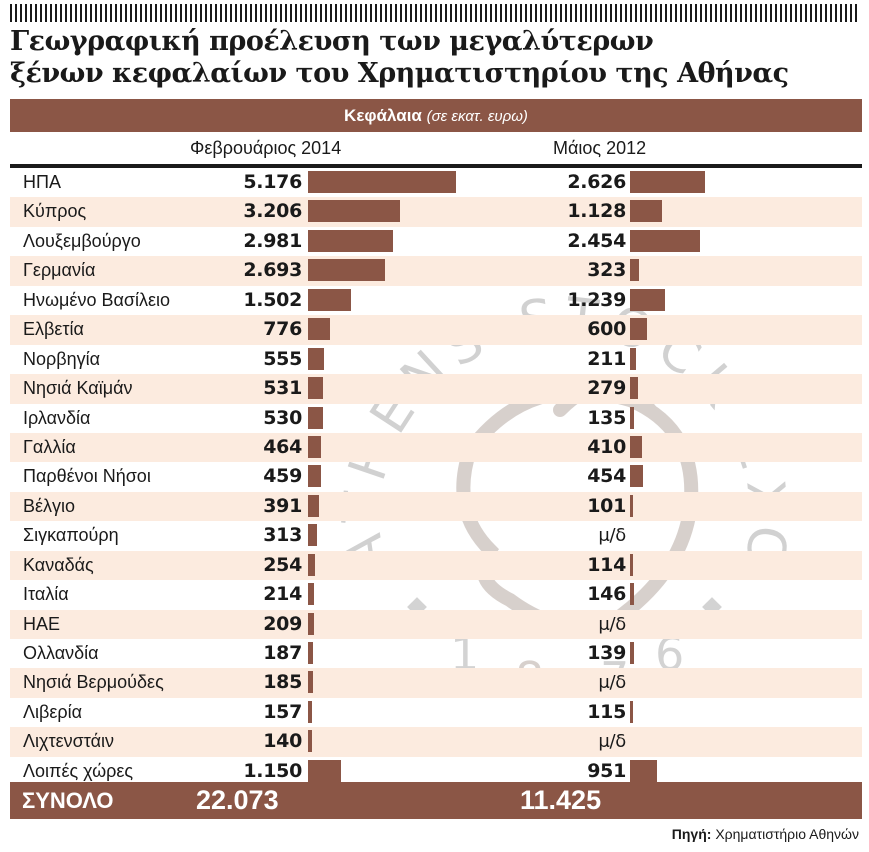  What do you see at coordinates (606, 270) in the screenshot?
I see `value-may-2012: 323` at bounding box center [606, 270].